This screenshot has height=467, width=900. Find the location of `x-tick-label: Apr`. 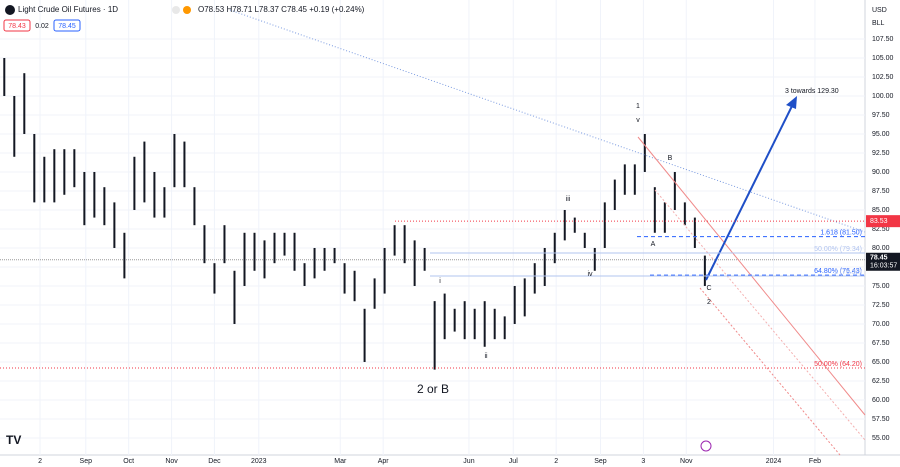

x-tick-label: Apr is located at coordinates (384, 461).